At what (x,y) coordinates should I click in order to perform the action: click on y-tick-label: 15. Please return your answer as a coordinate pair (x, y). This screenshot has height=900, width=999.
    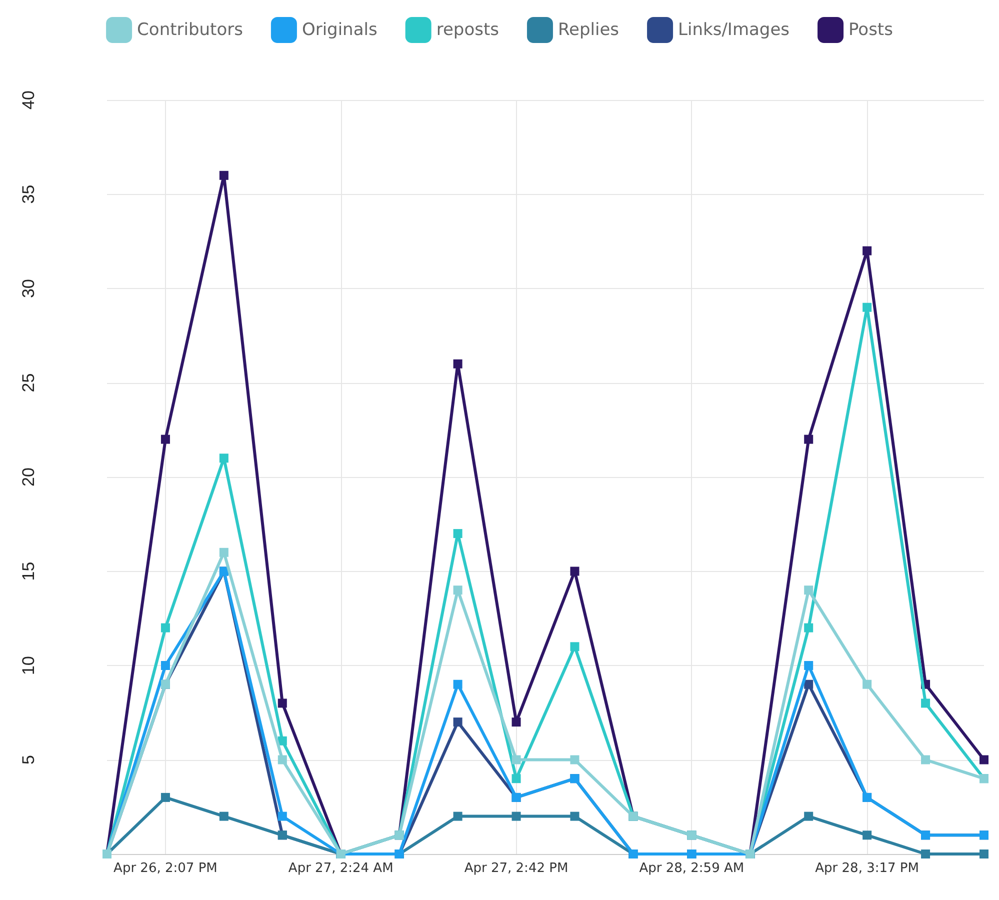
    Looking at the image, I should click on (28, 571).